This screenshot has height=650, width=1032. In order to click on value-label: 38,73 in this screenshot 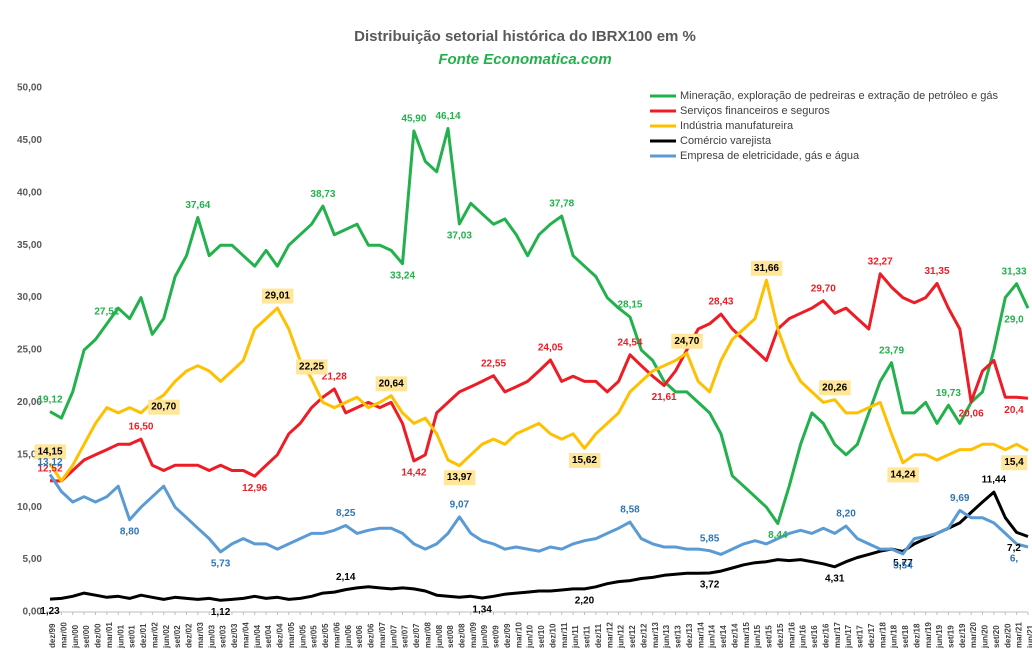, I will do `click(322, 194)`.